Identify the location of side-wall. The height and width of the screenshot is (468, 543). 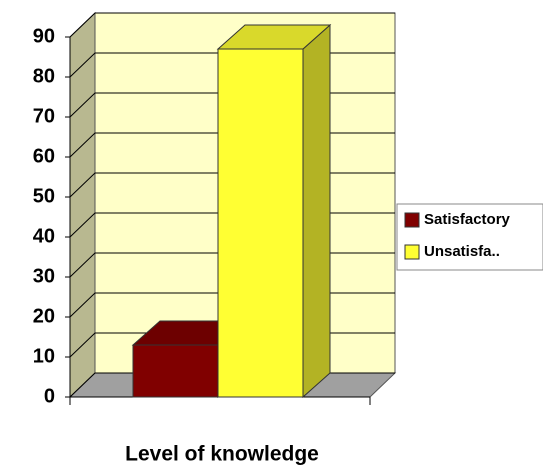
(82, 205).